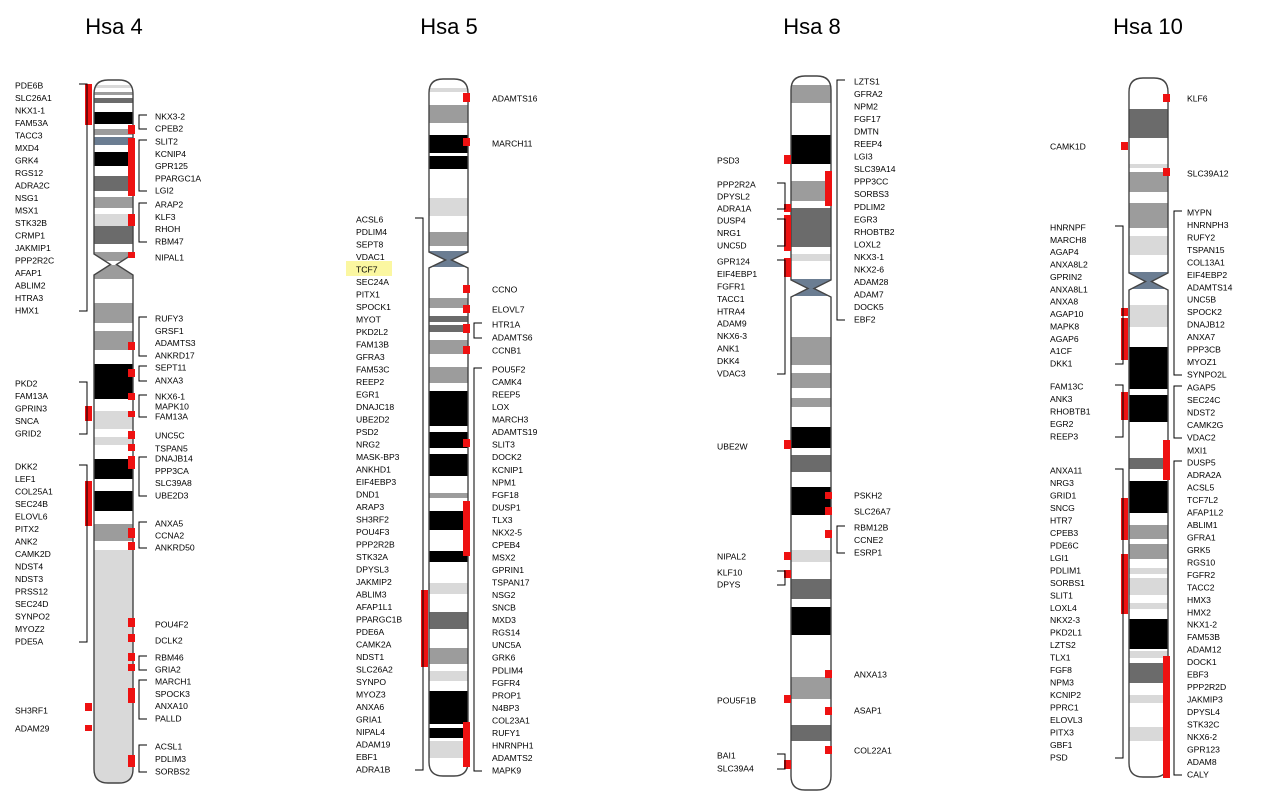  I want to click on gene-label: GPR123, so click(1203, 750).